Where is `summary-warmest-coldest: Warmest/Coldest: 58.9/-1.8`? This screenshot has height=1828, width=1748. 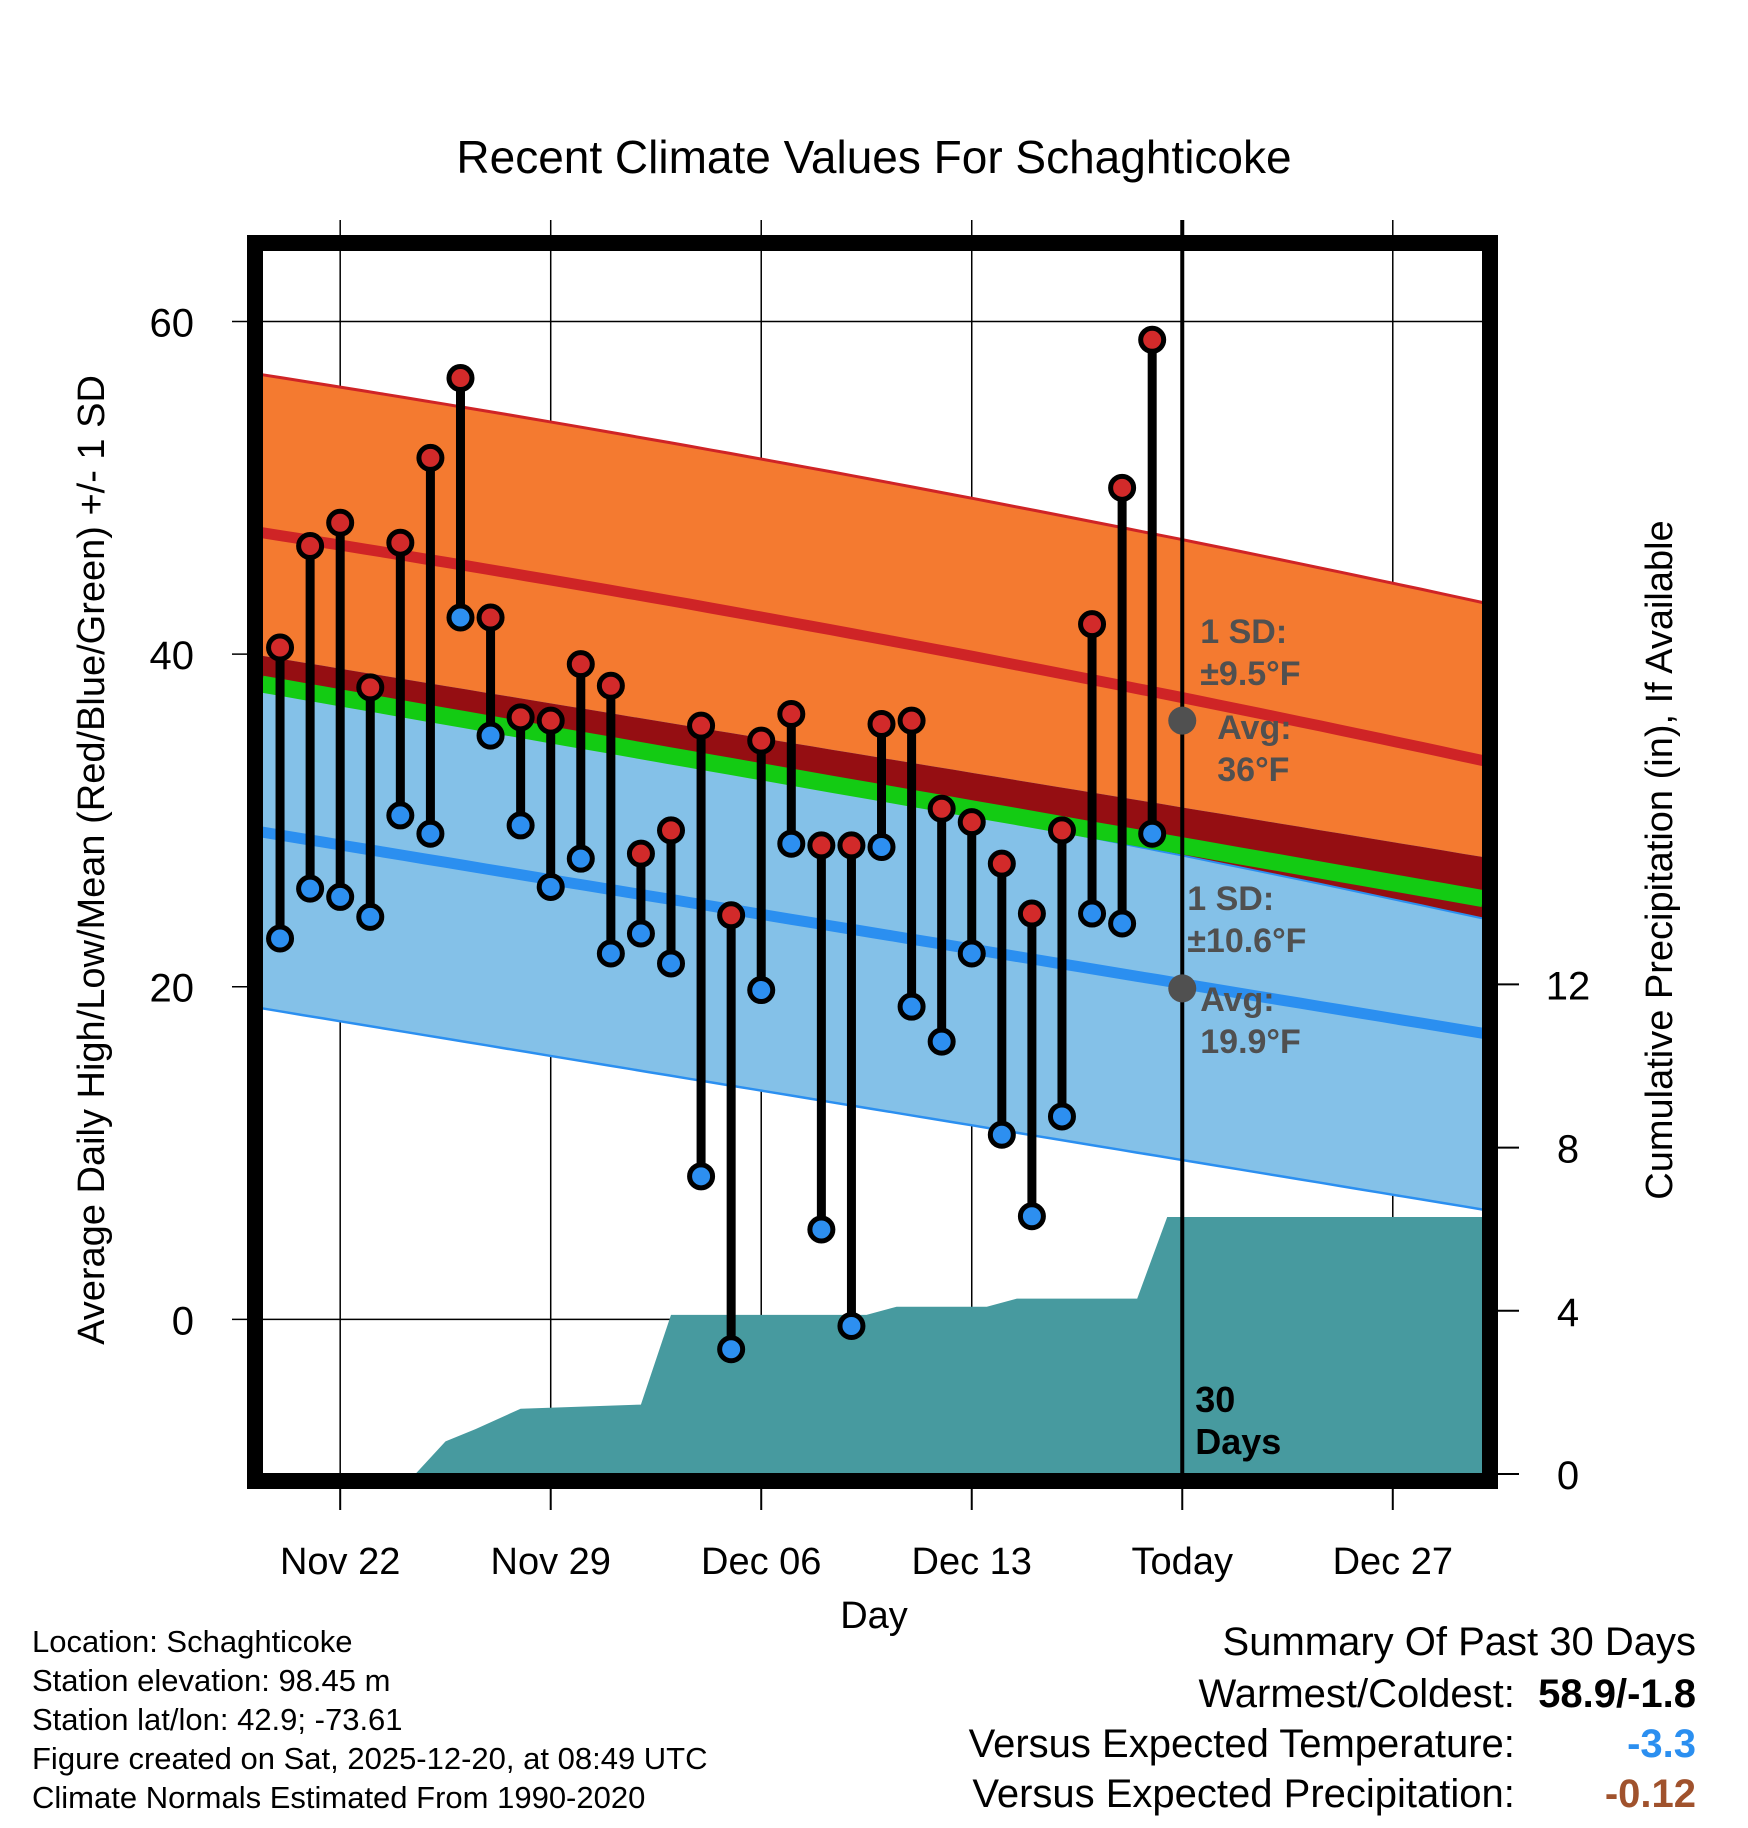
summary-warmest-coldest: Warmest/Coldest: 58.9/-1.8 is located at coordinates (1448, 1694).